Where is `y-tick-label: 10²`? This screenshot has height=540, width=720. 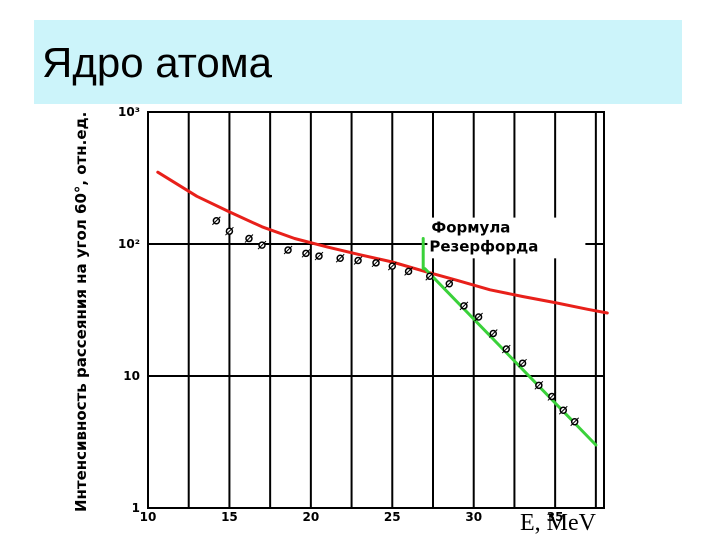
y-tick-label: 10² is located at coordinates (129, 244).